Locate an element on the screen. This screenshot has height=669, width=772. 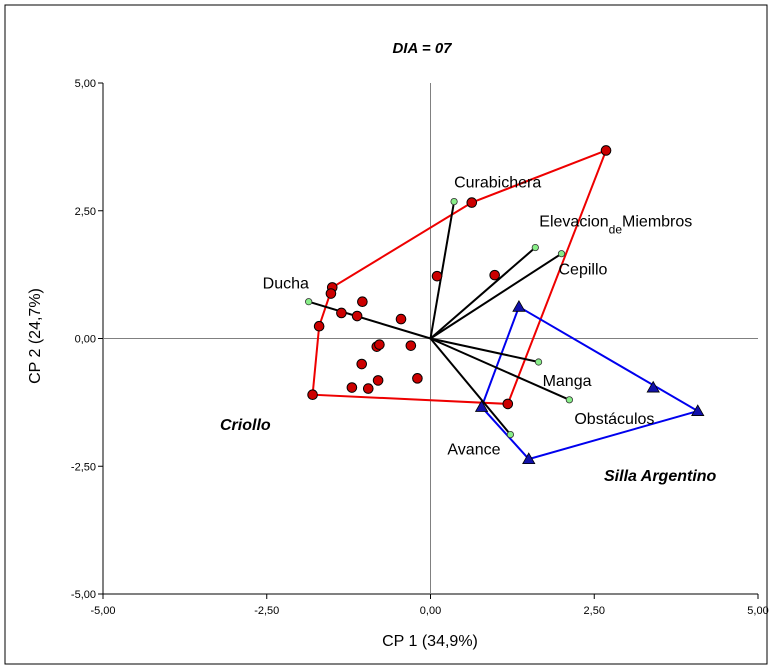
vector-label: Manga is located at coordinates (567, 381).